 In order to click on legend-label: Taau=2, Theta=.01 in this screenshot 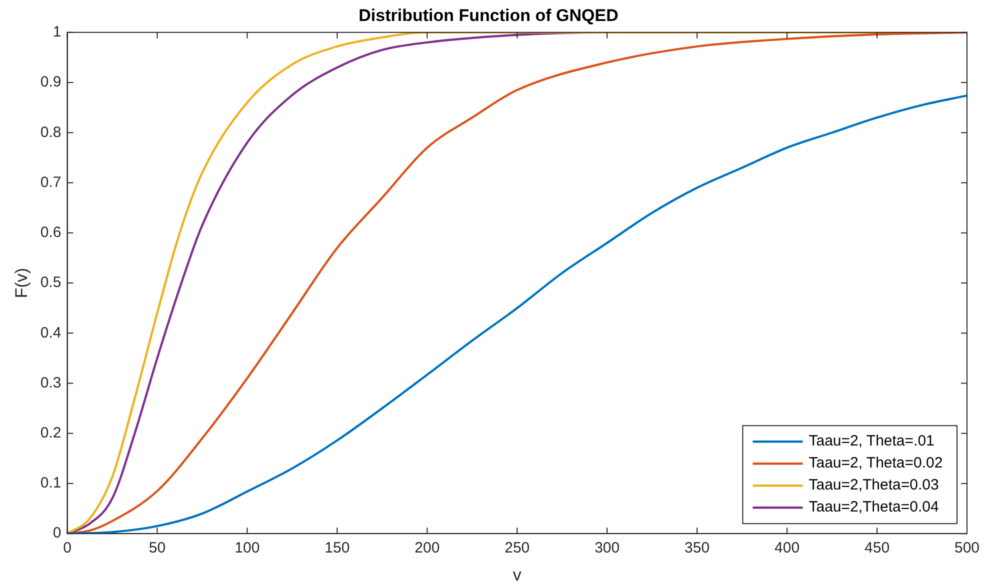, I will do `click(871, 441)`.